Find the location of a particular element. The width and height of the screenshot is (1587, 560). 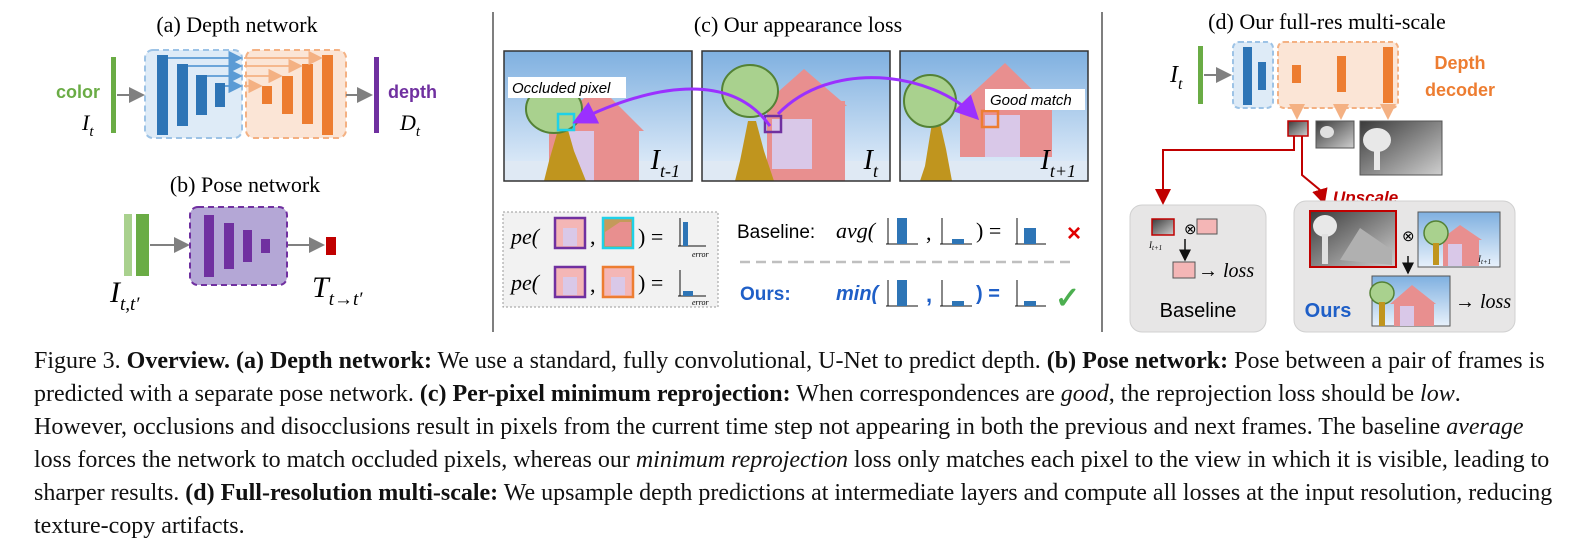

caption-d-heading: (d) Full-resolution multi-scale: is located at coordinates (342, 493).